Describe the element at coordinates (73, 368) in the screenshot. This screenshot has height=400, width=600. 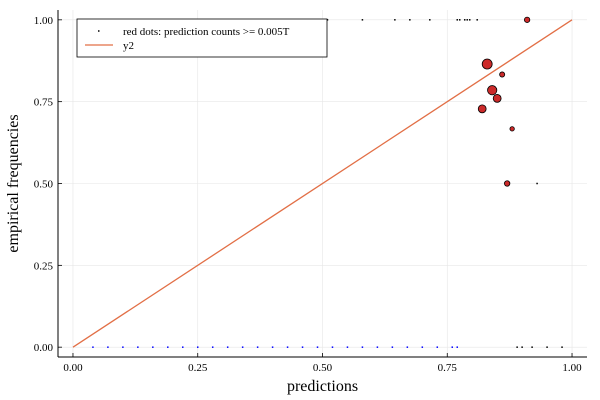
I see `x-tick-label: 0.00` at that location.